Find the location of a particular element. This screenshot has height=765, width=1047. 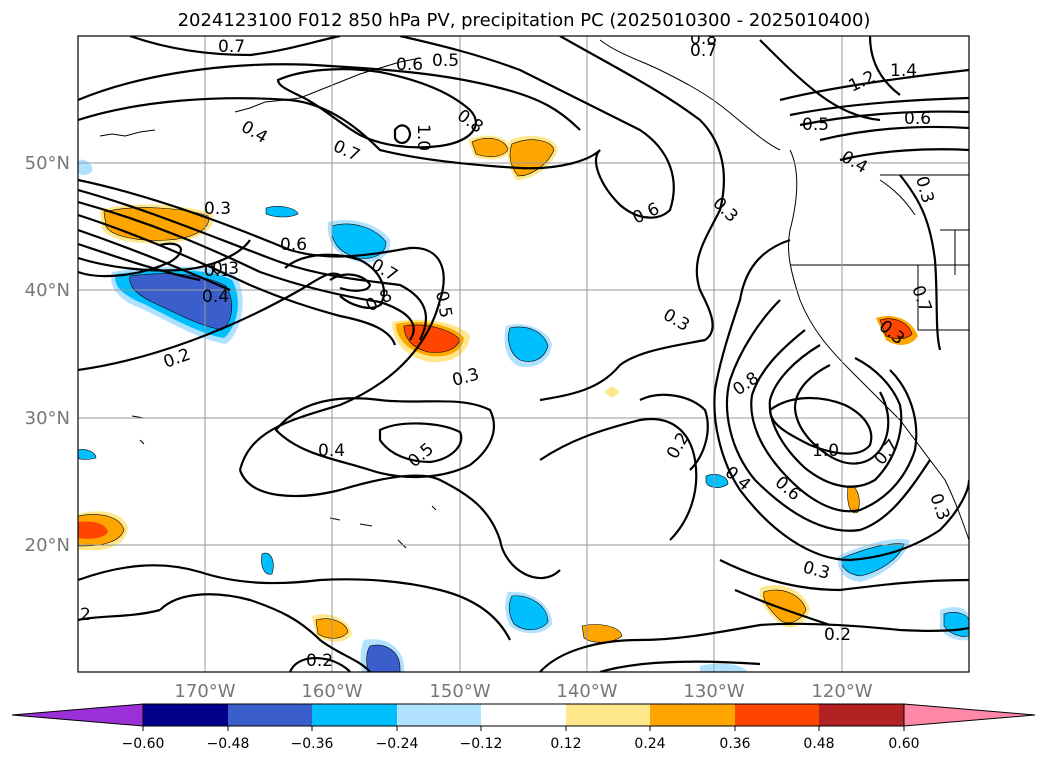

colorbar-extension-max is located at coordinates (969, 715).